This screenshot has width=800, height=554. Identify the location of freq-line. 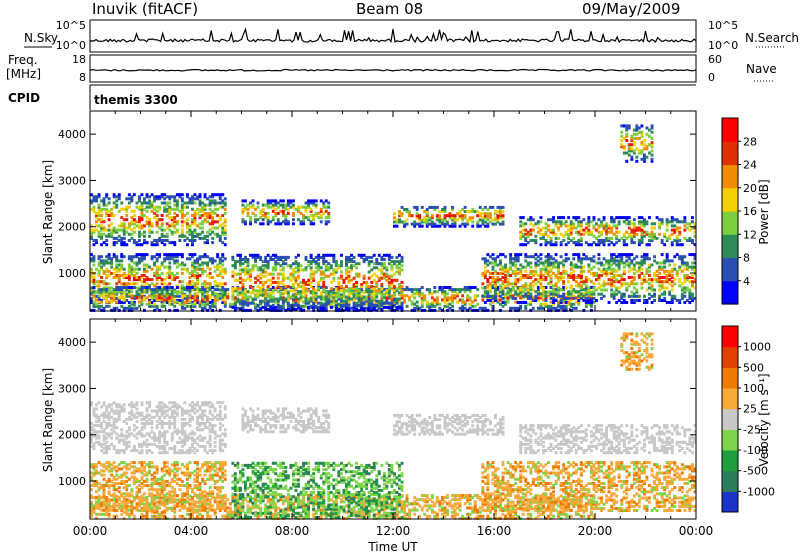
(393, 70).